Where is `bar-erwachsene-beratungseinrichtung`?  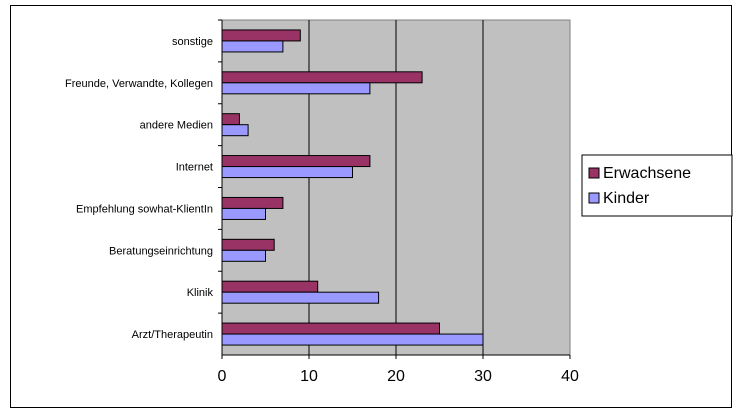 bar-erwachsene-beratungseinrichtung is located at coordinates (248, 244).